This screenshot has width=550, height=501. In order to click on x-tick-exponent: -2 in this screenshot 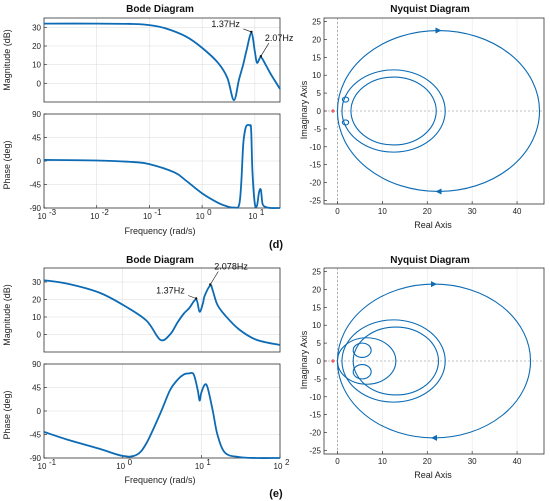, I will do `click(106, 212)`.